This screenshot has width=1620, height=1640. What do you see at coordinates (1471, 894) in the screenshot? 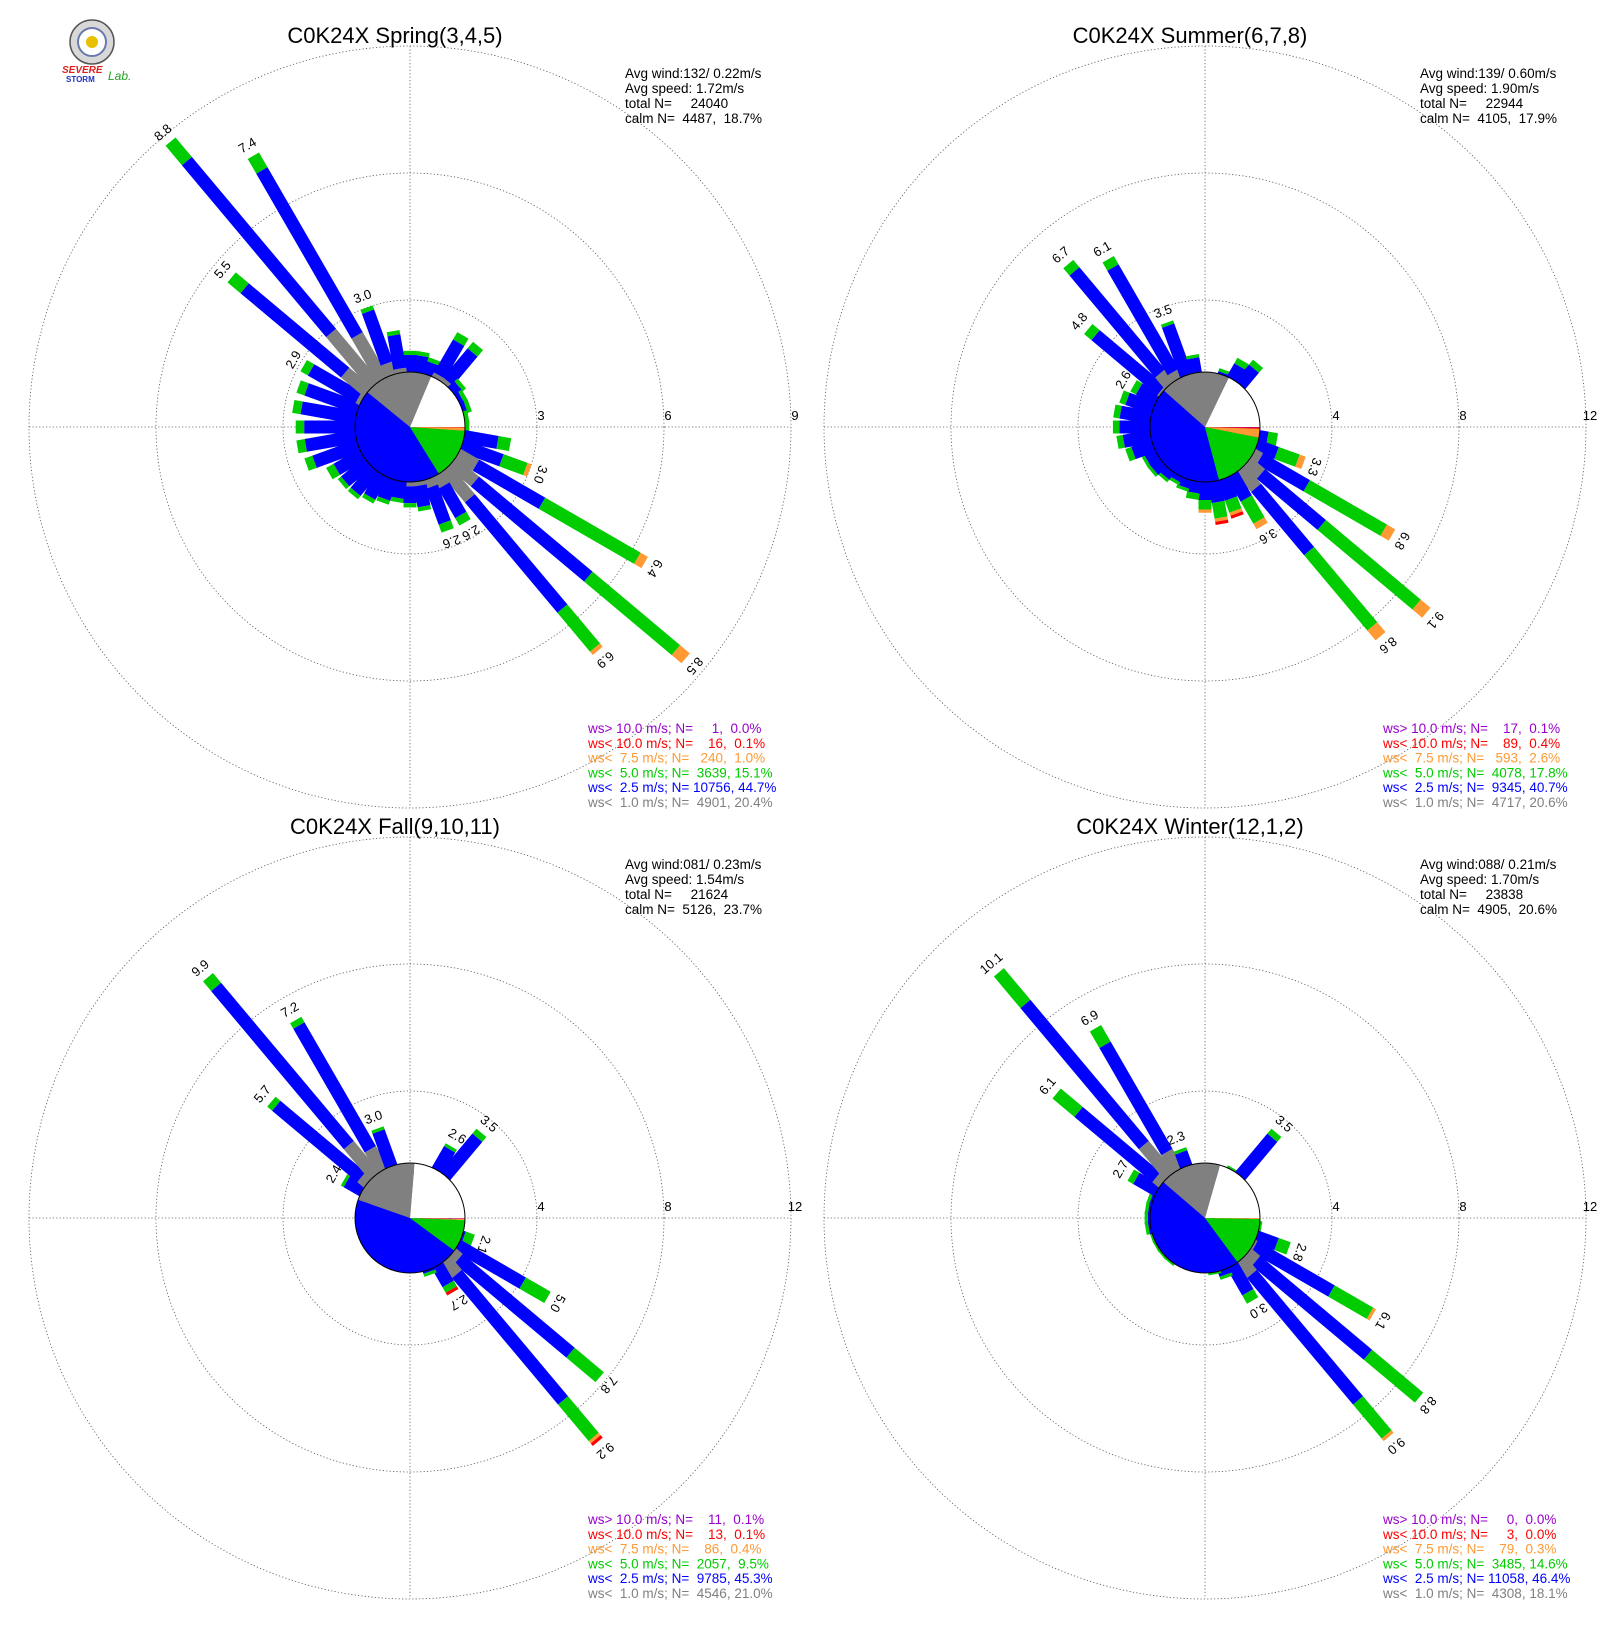
I see `stats-line: total N= 23838` at bounding box center [1471, 894].